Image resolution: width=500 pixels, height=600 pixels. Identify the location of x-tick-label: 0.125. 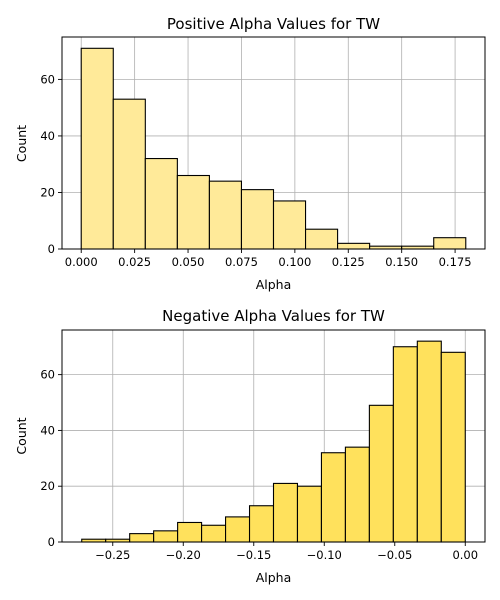
(348, 262).